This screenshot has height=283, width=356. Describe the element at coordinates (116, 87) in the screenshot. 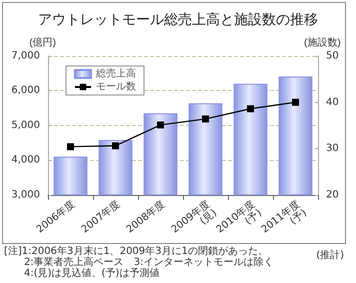

I see `legend-label: モール数` at that location.